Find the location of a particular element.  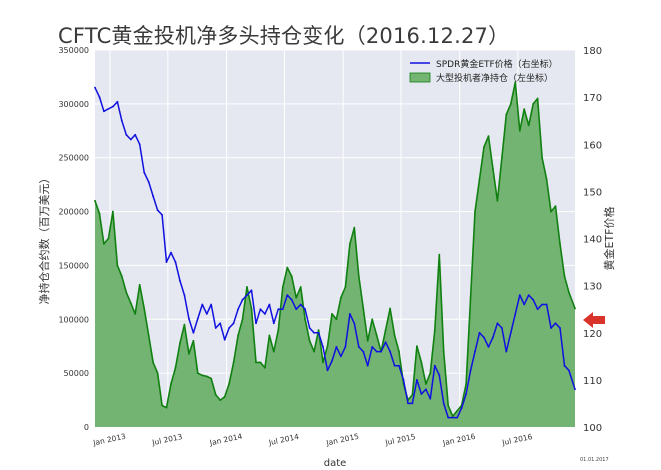

y-left-tick-label: 250000 is located at coordinates (73, 158).